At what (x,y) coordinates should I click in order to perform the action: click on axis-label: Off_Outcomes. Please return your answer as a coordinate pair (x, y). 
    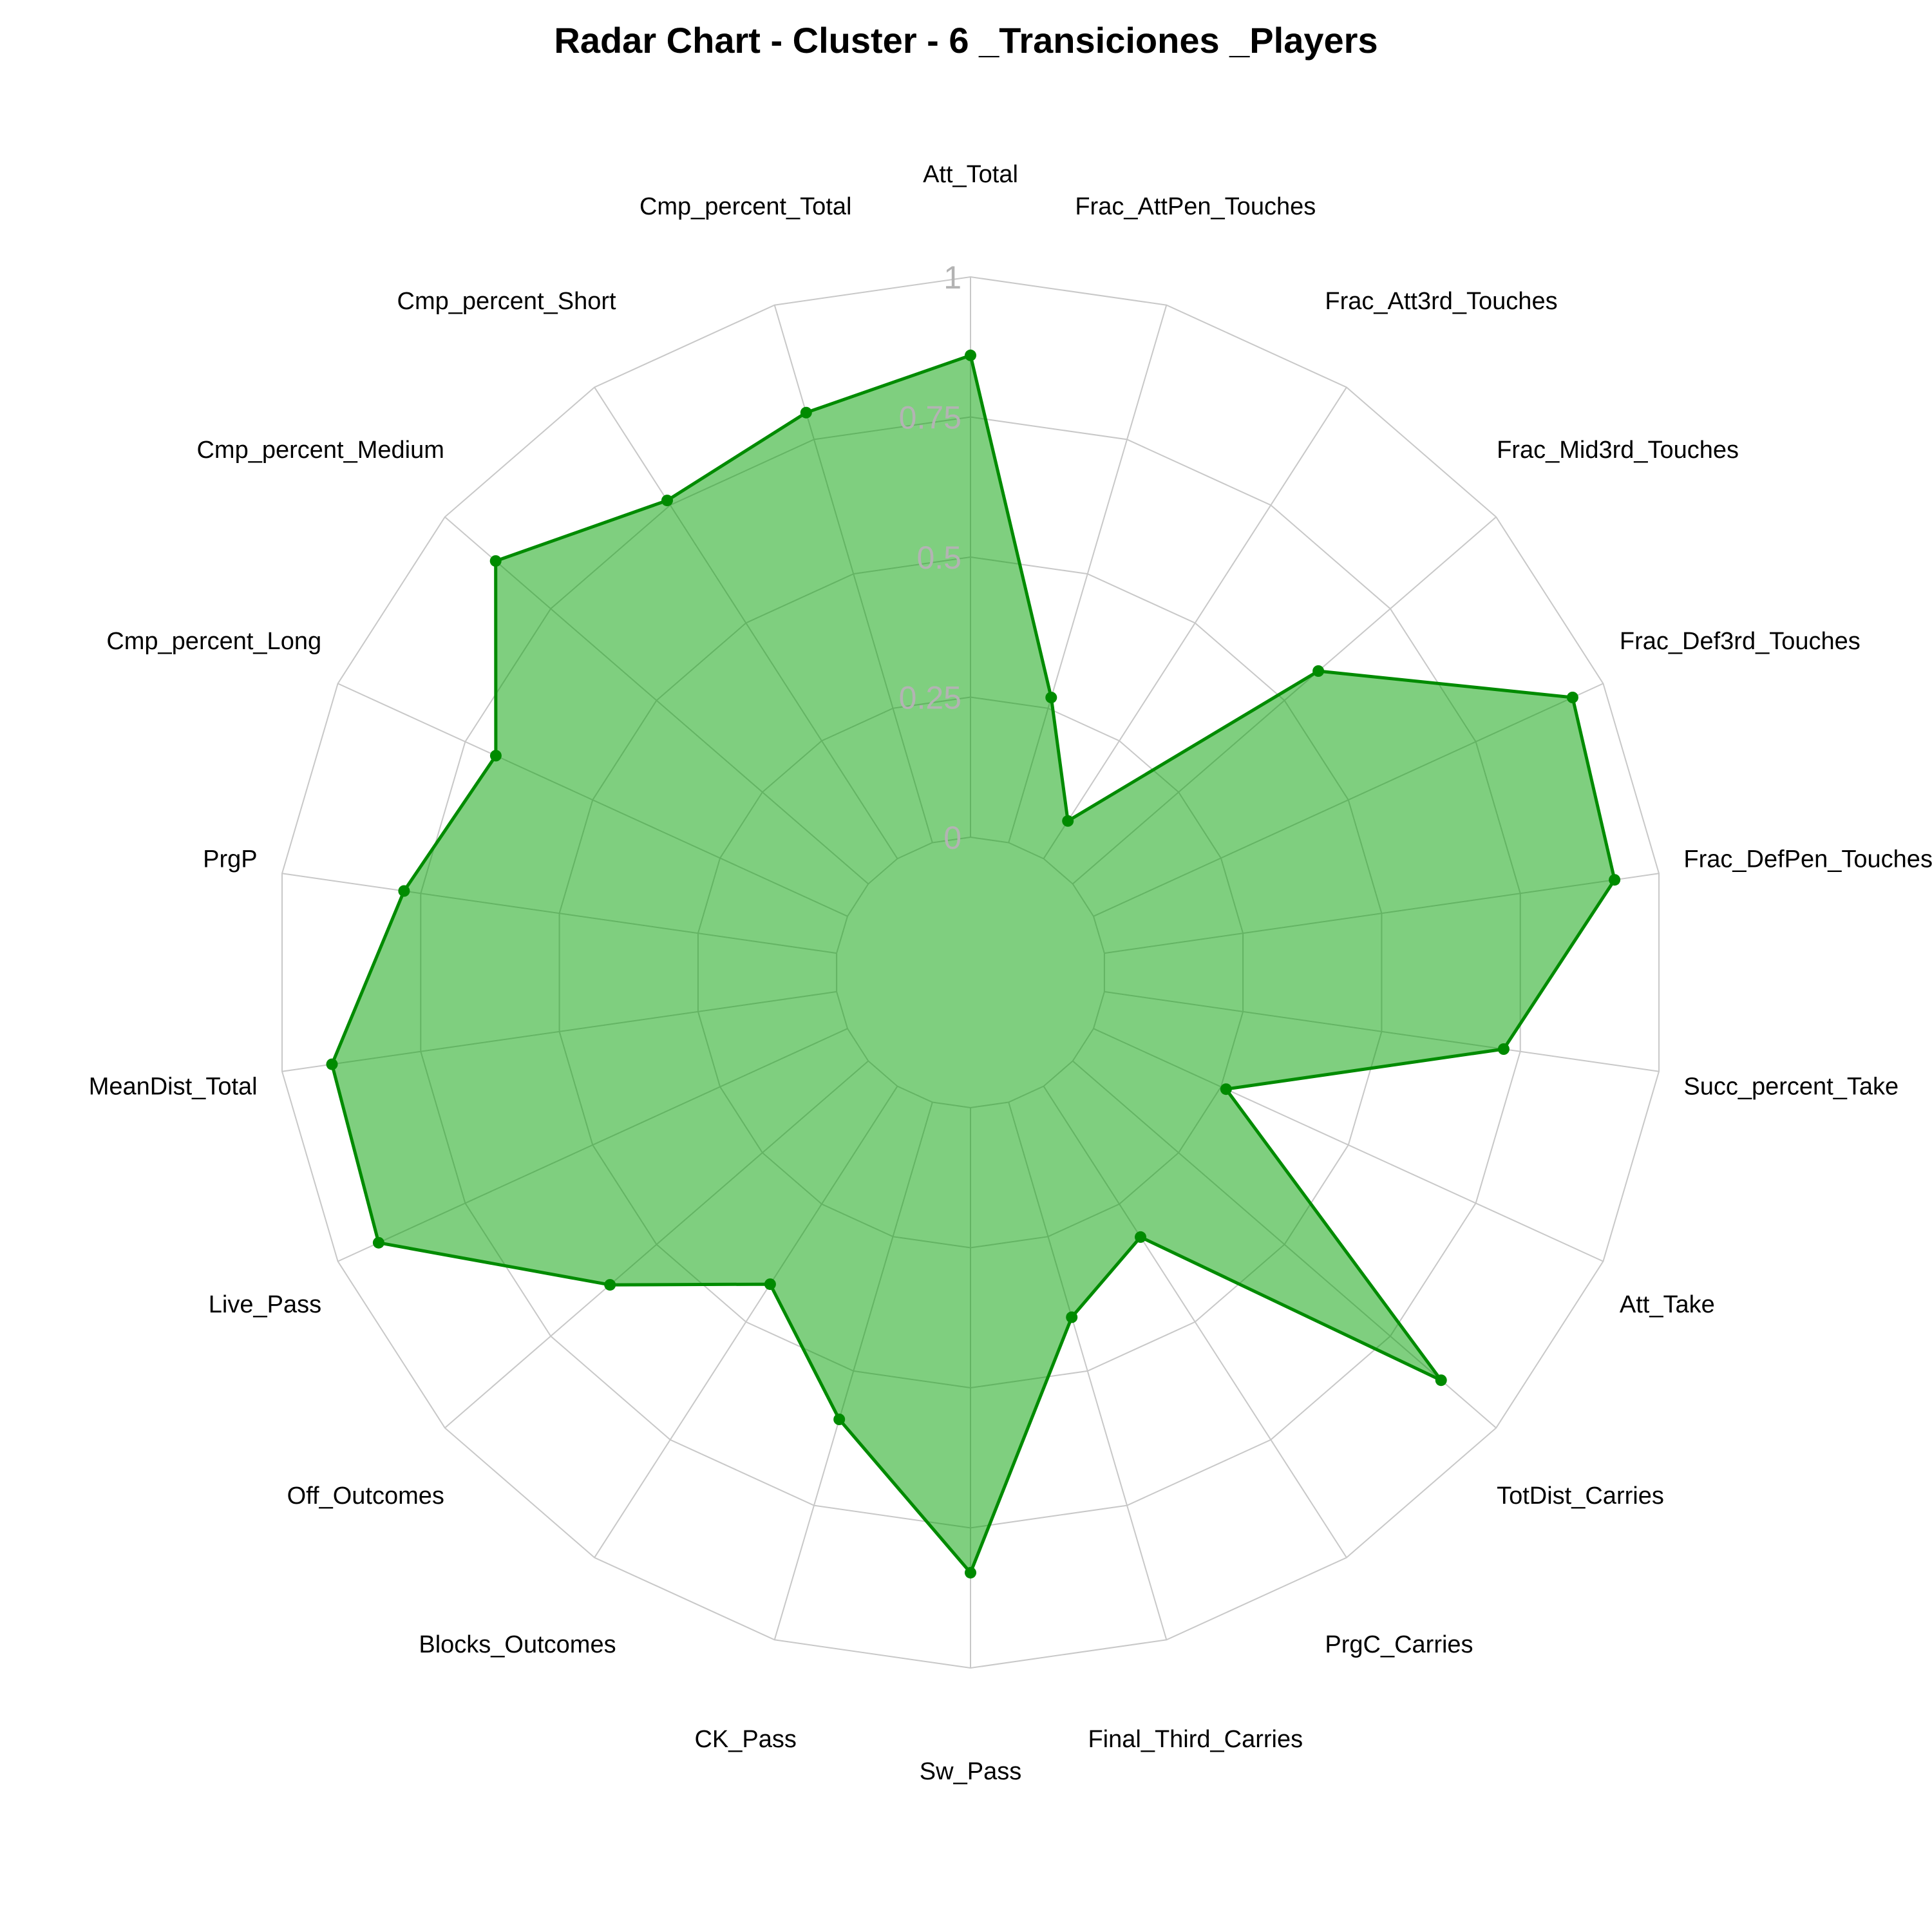
    Looking at the image, I should click on (366, 1496).